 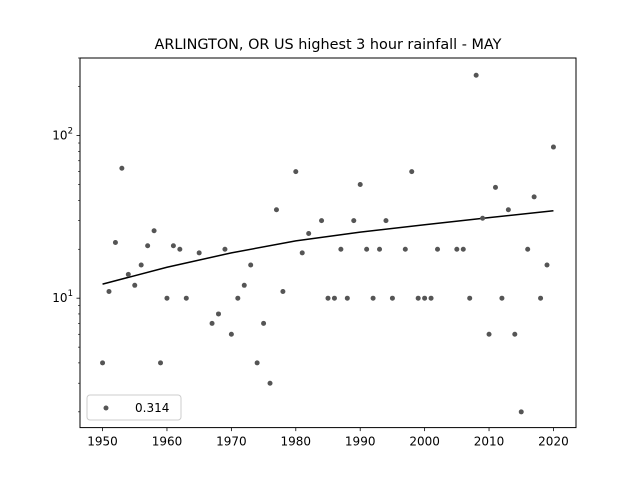 I want to click on x-tick-label: 1950, so click(x=102, y=442).